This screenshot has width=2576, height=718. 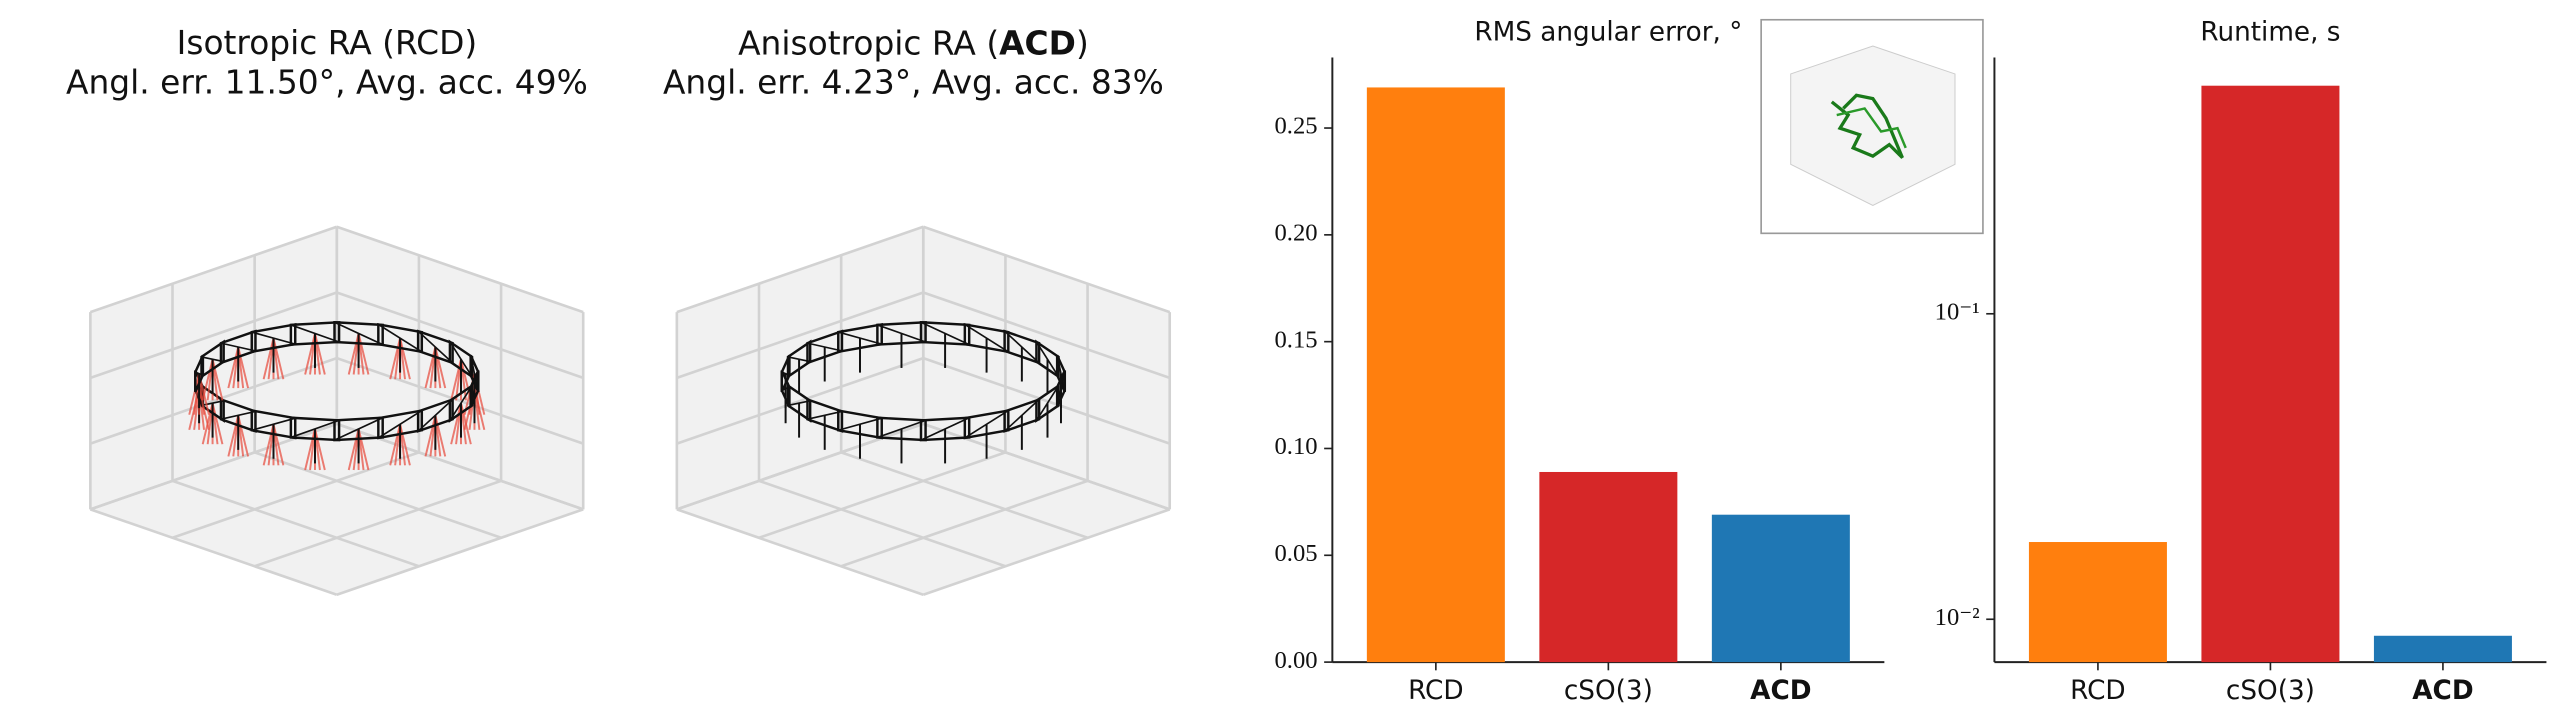 What do you see at coordinates (1872, 126) in the screenshot?
I see `inset` at bounding box center [1872, 126].